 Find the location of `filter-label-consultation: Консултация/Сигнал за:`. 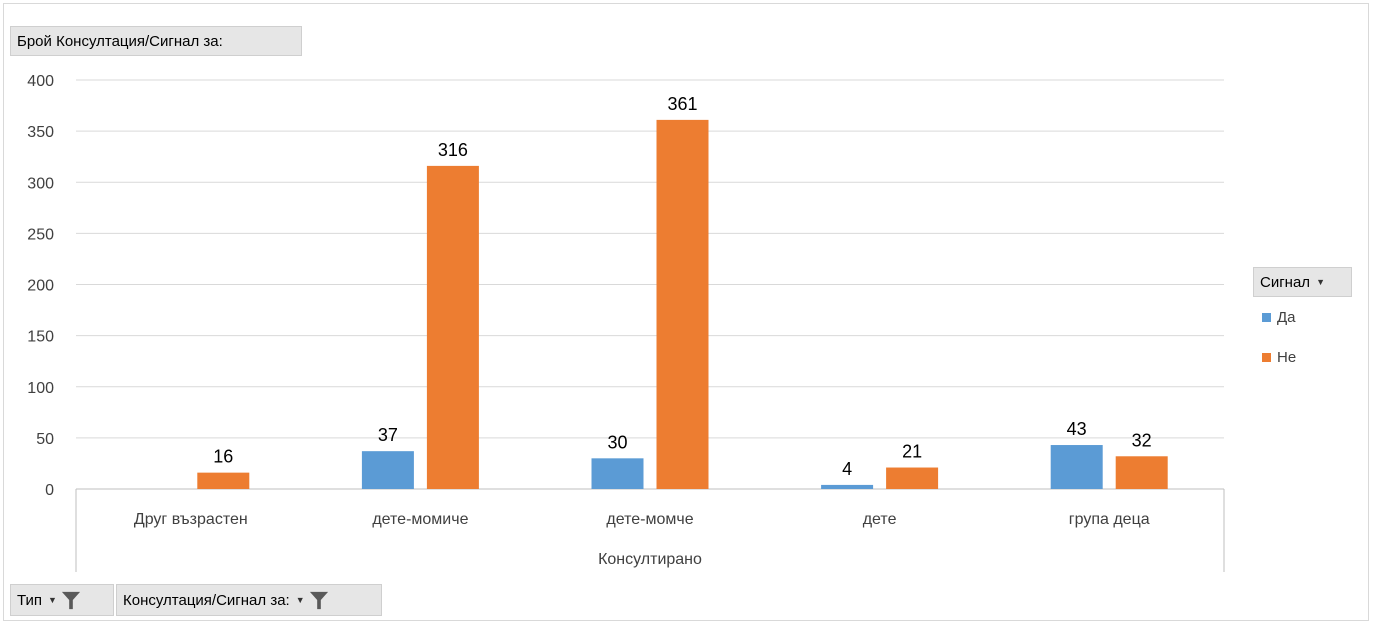

filter-label-consultation: Консултация/Сигнал за: is located at coordinates (206, 600).